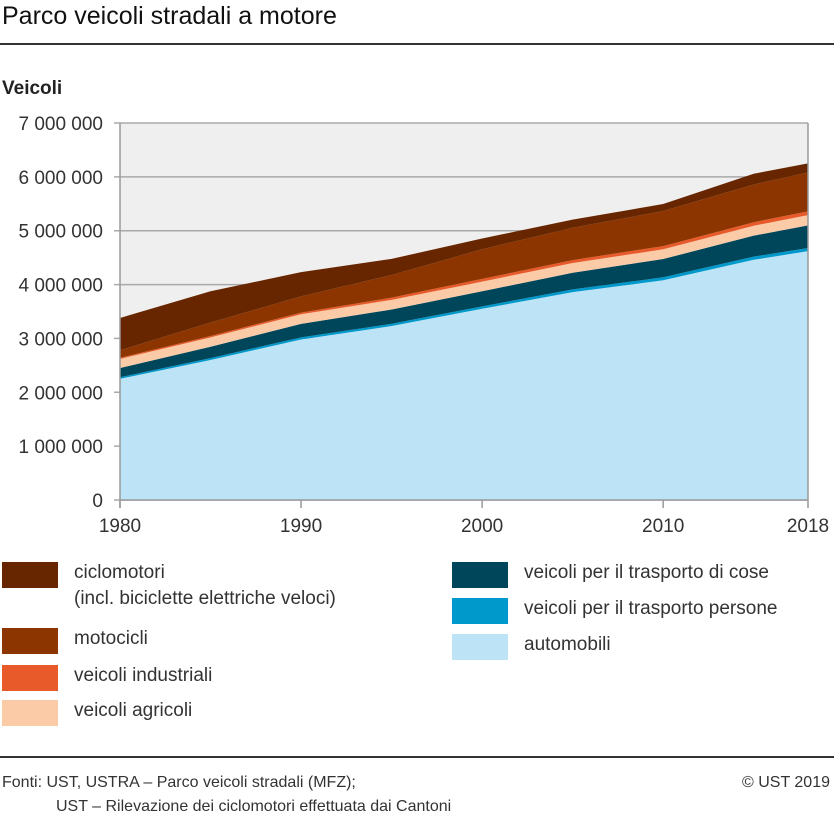  Describe the element at coordinates (119, 572) in the screenshot. I see `legend-label: ciclomotori` at that location.